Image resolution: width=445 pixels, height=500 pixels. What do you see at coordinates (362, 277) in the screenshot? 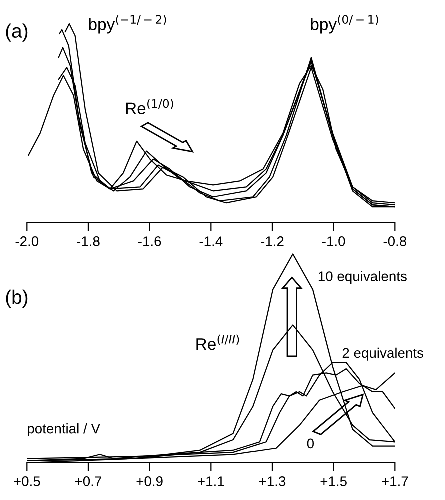
I see `annotation: 10 equivalents` at bounding box center [362, 277].